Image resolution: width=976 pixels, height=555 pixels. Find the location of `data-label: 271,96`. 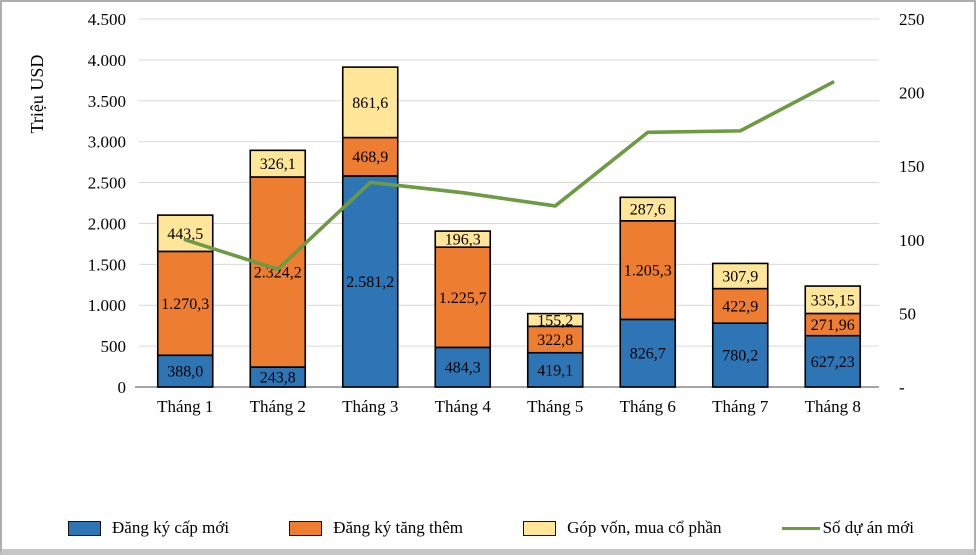

data-label: 271,96 is located at coordinates (833, 325).